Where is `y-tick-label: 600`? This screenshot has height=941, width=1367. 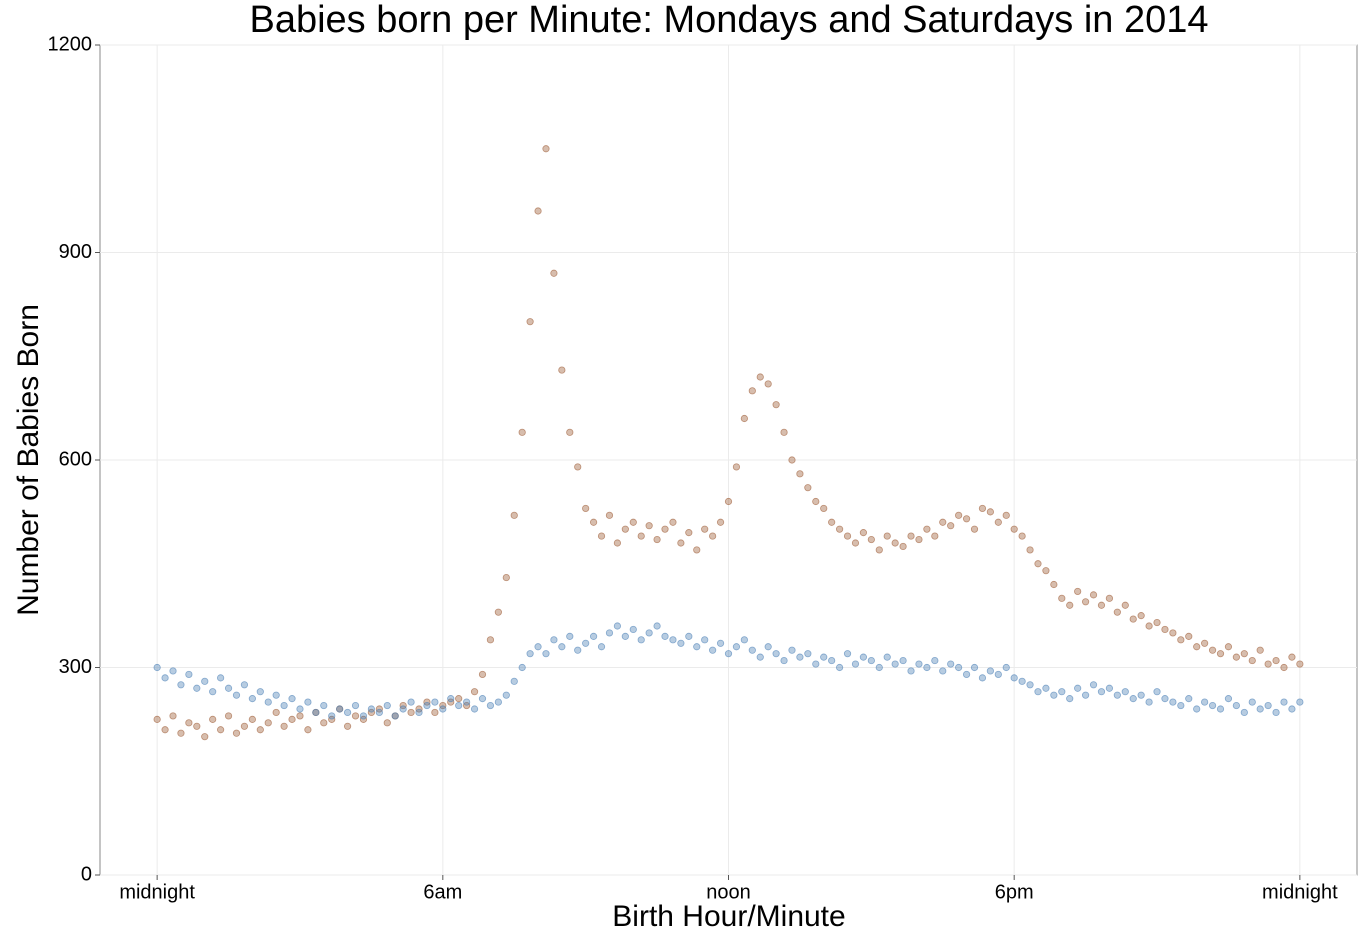
y-tick-label: 600 is located at coordinates (75, 459).